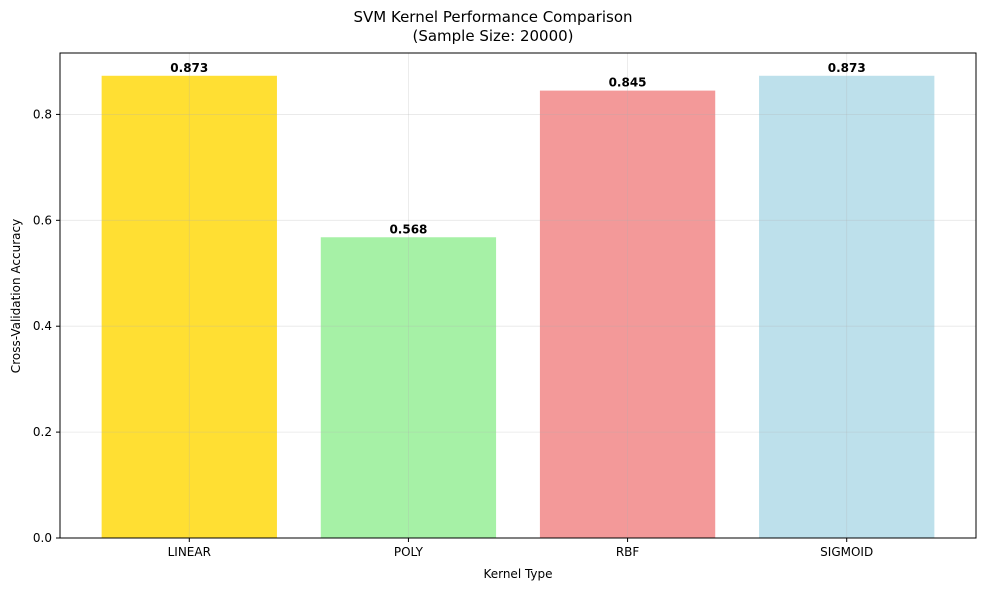 Image resolution: width=989 pixels, height=594 pixels. I want to click on y-tick-label: 0.6, so click(42, 220).